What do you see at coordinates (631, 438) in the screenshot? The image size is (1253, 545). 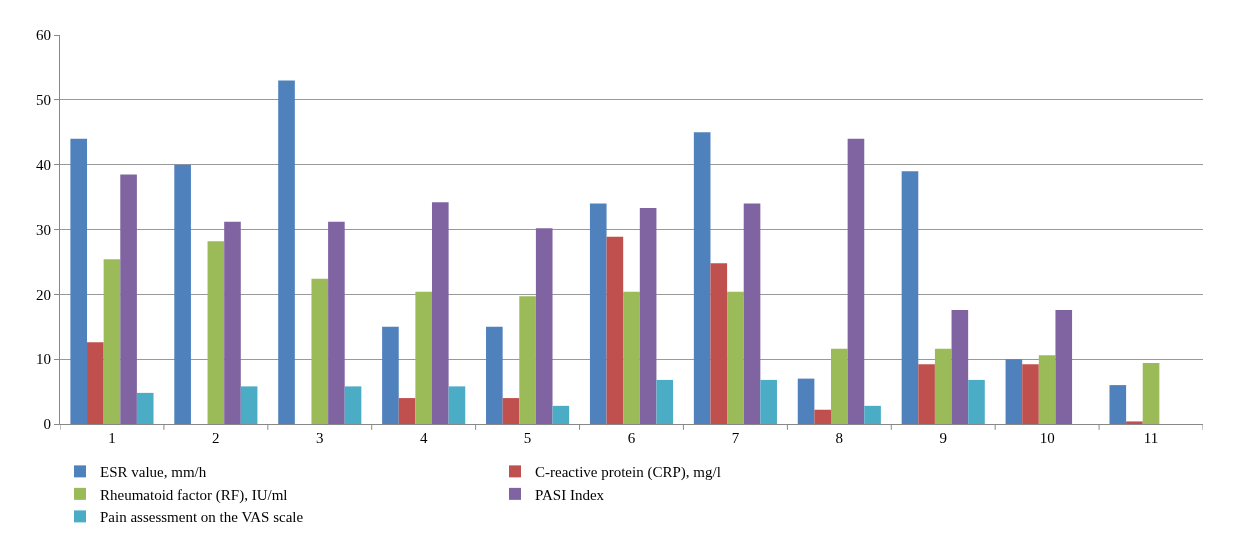 I see `x-tick-label: 6` at bounding box center [631, 438].